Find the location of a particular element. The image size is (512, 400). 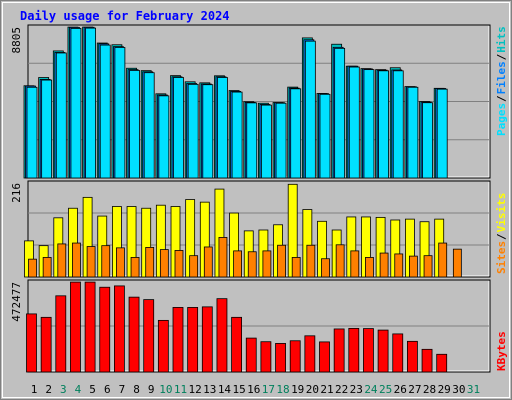

x-tick-label-day-25: 25 is located at coordinates (385, 389).